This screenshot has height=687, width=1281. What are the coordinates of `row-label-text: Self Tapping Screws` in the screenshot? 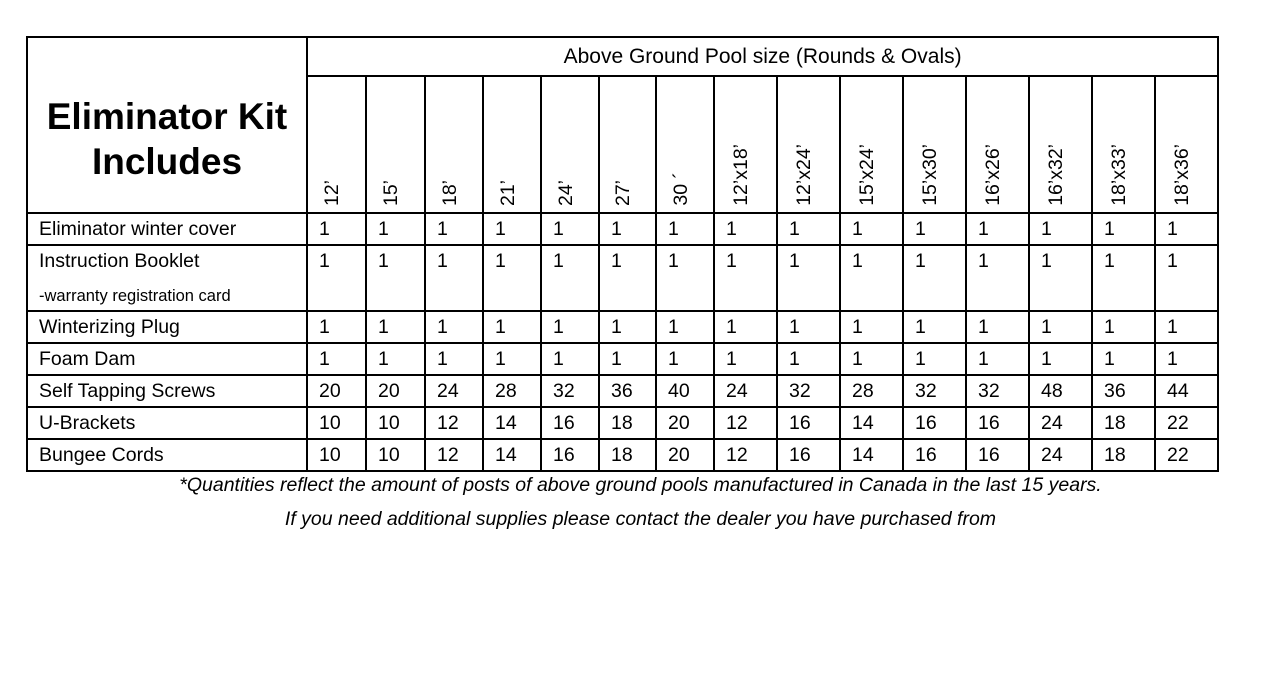 It's located at (127, 391).